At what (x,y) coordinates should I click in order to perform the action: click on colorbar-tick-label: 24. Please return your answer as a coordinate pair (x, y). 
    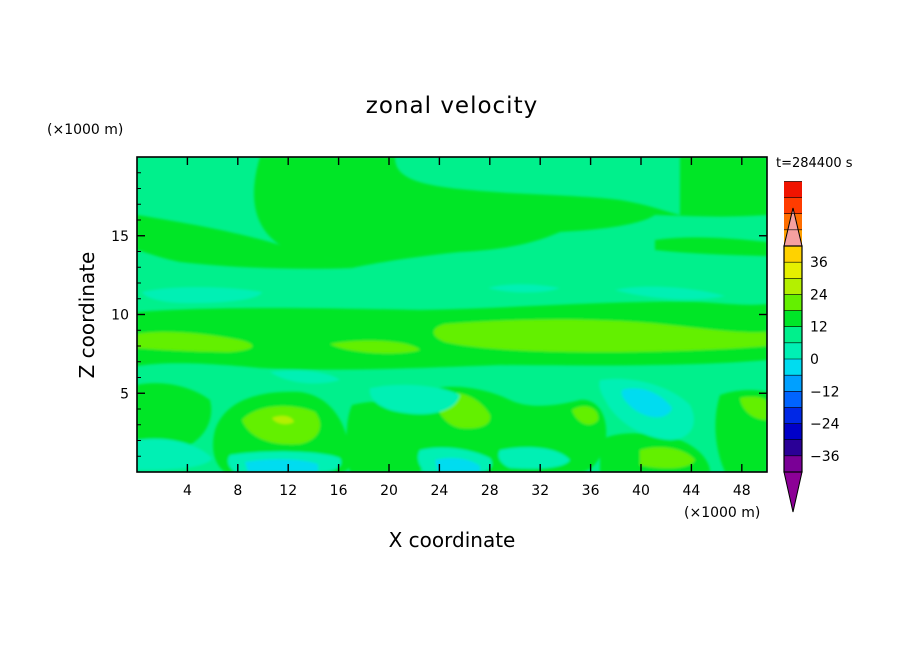
    Looking at the image, I should click on (819, 295).